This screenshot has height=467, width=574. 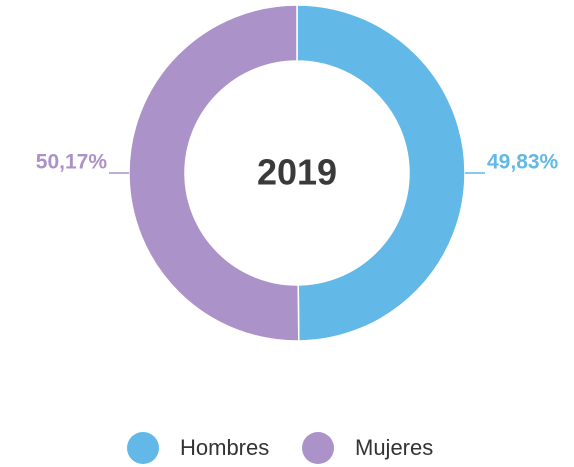 I want to click on value-label: 49,83%, so click(x=523, y=162).